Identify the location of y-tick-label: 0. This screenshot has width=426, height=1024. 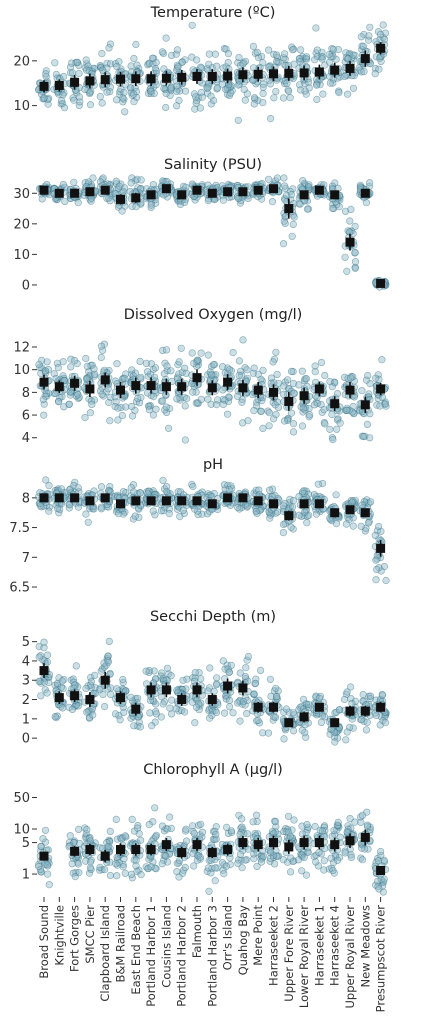
(26, 285).